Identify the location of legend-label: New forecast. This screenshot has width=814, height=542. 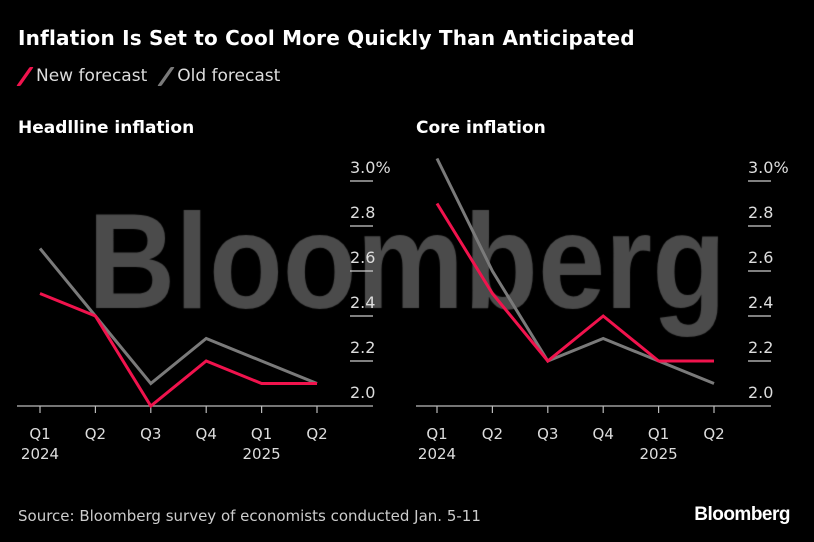
(92, 76).